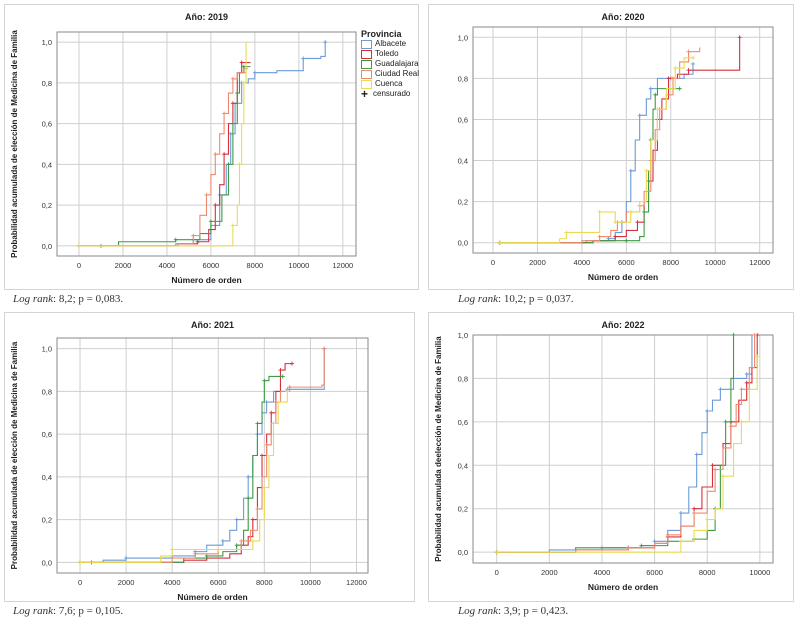  What do you see at coordinates (47, 42) in the screenshot?
I see `y-tick-label: 1,0` at bounding box center [47, 42].